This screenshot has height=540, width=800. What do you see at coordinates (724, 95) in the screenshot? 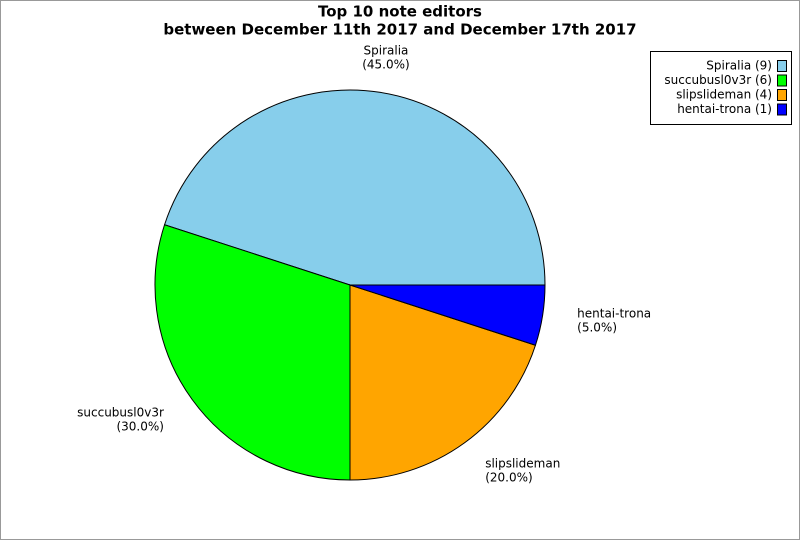
I see `legend-label: slipslideman (4)` at bounding box center [724, 95].